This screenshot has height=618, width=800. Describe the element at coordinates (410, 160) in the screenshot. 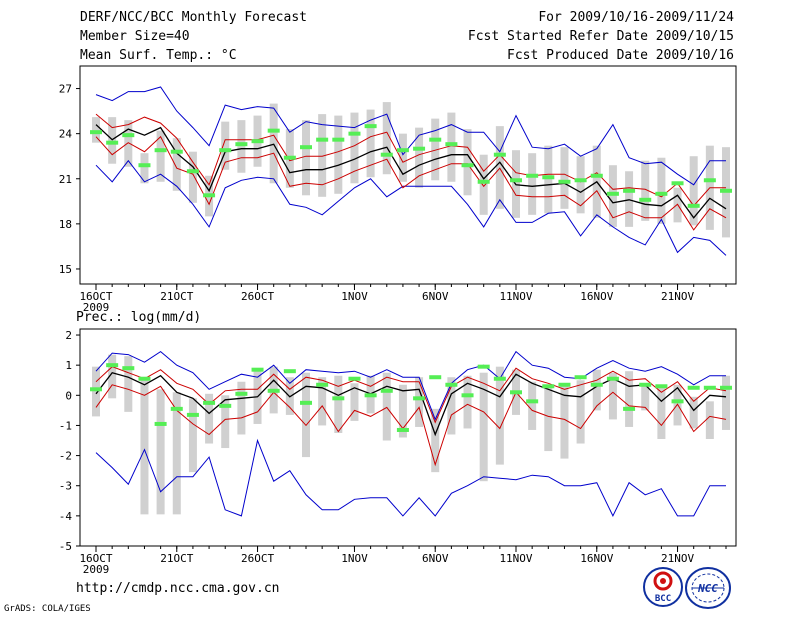

I see `temp-line-upper` at that location.